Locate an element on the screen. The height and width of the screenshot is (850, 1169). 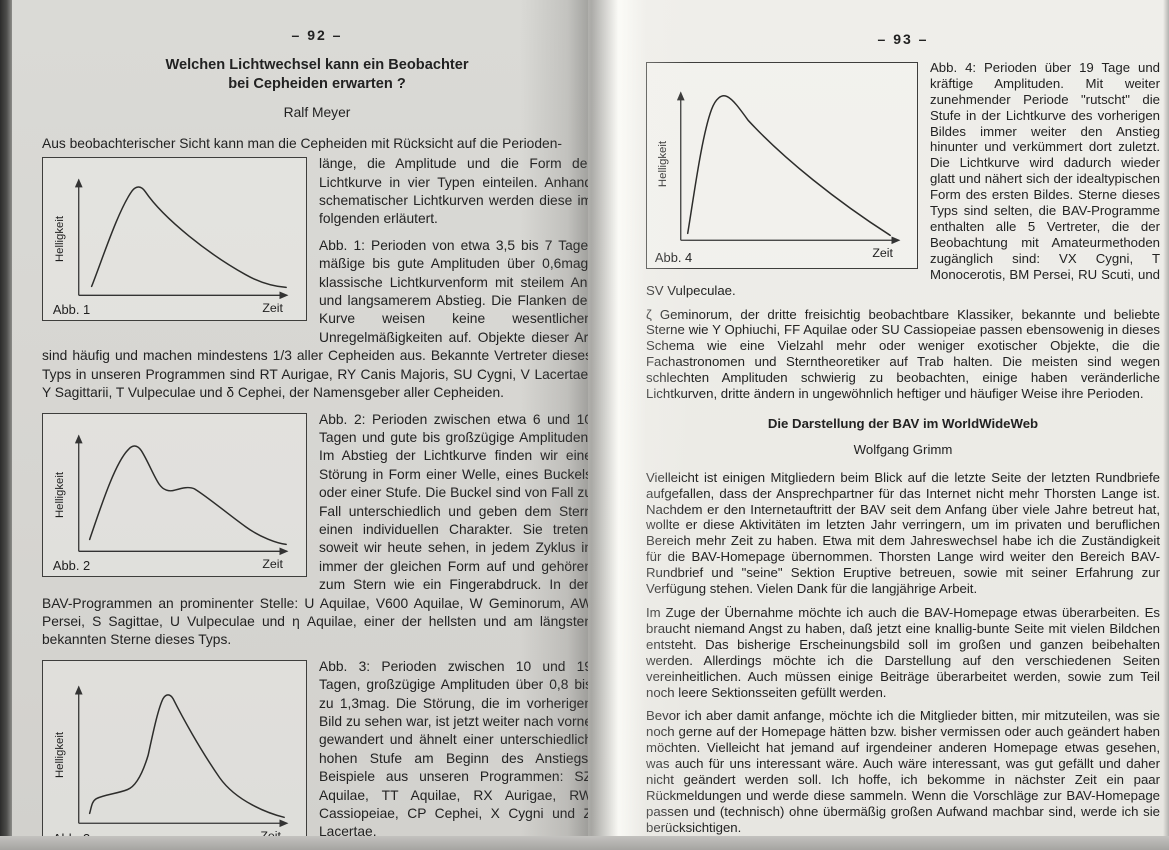
figure-abb-3: Helligkeit Zeit Abb. 3 is located at coordinates (174, 754).